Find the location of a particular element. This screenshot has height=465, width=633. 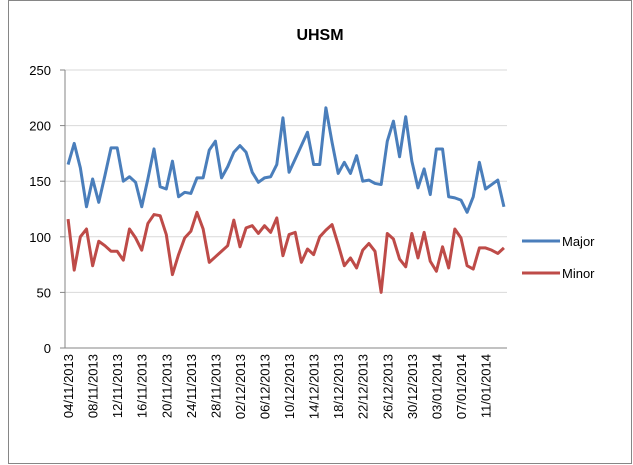

x-tick-label: 30/12/2013 is located at coordinates (412, 386).